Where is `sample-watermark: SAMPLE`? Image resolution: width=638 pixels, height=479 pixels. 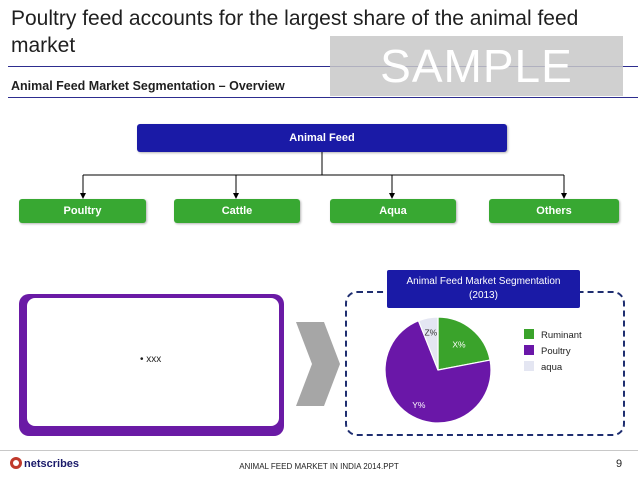 sample-watermark: SAMPLE is located at coordinates (476, 66).